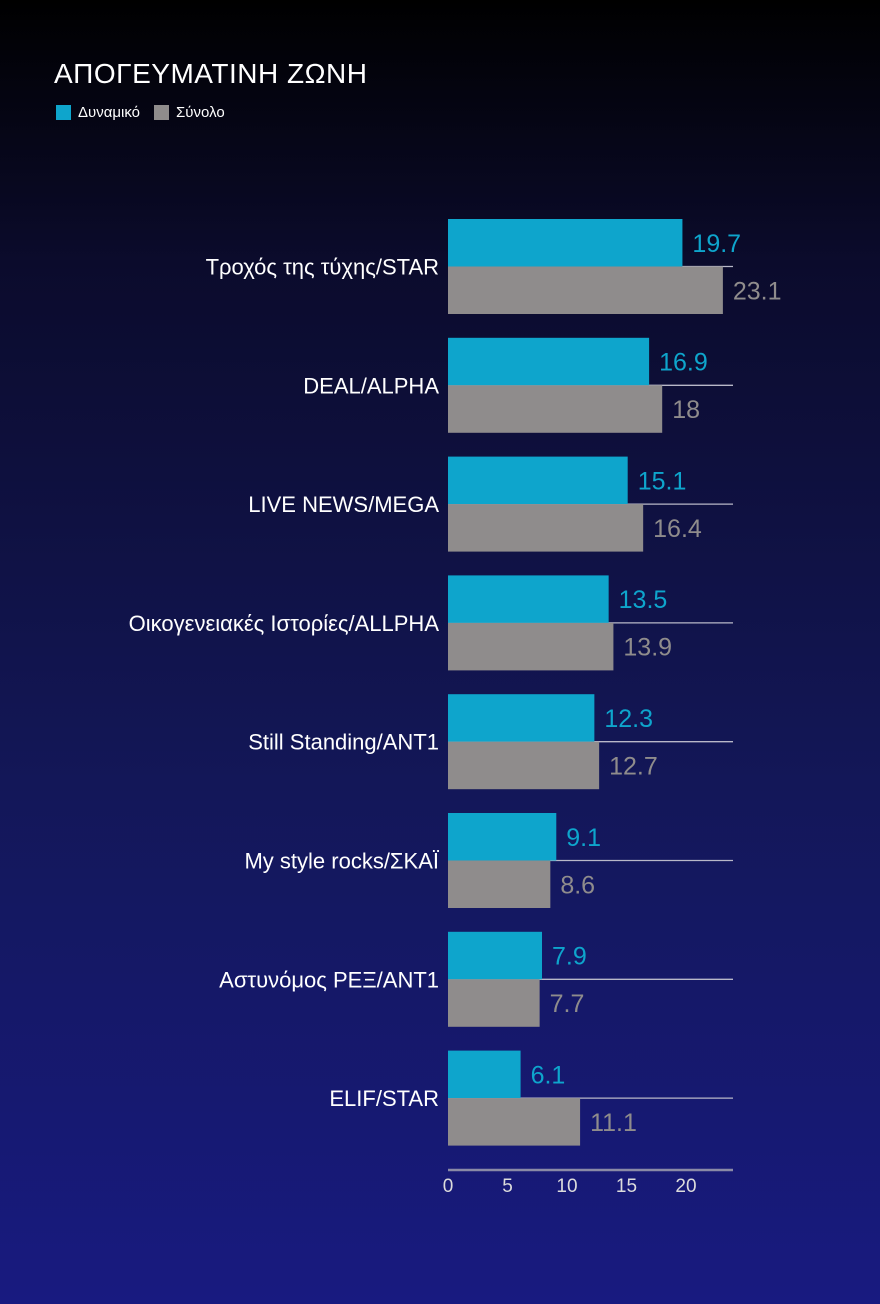 The width and height of the screenshot is (880, 1304). What do you see at coordinates (507, 1186) in the screenshot?
I see `x-tick-label: 5` at bounding box center [507, 1186].